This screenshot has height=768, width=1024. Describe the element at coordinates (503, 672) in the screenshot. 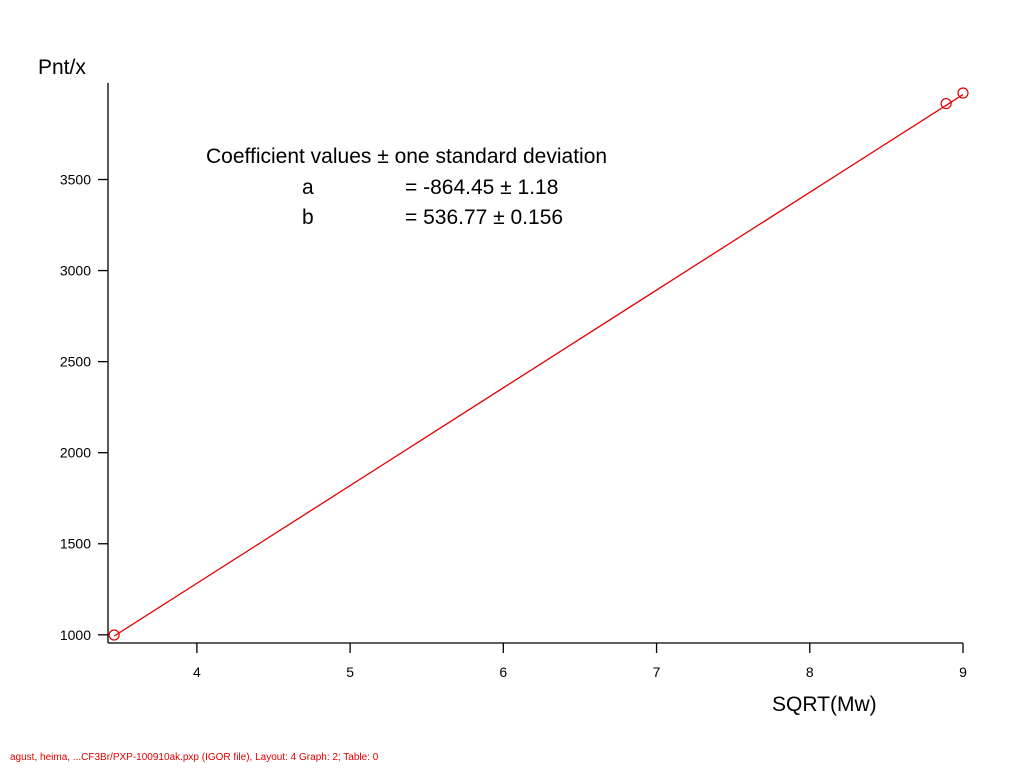

I see `x-tick-label: 6` at that location.